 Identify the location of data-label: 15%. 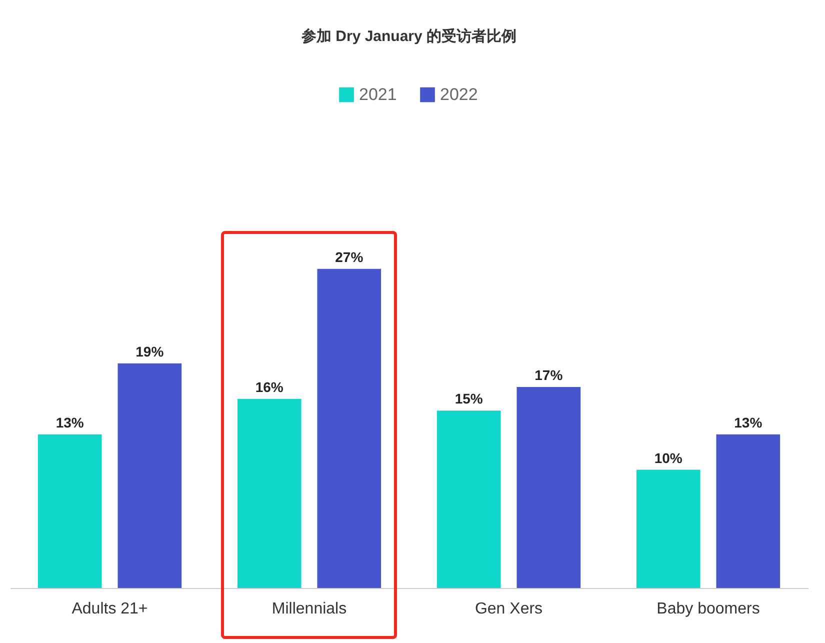
(469, 398).